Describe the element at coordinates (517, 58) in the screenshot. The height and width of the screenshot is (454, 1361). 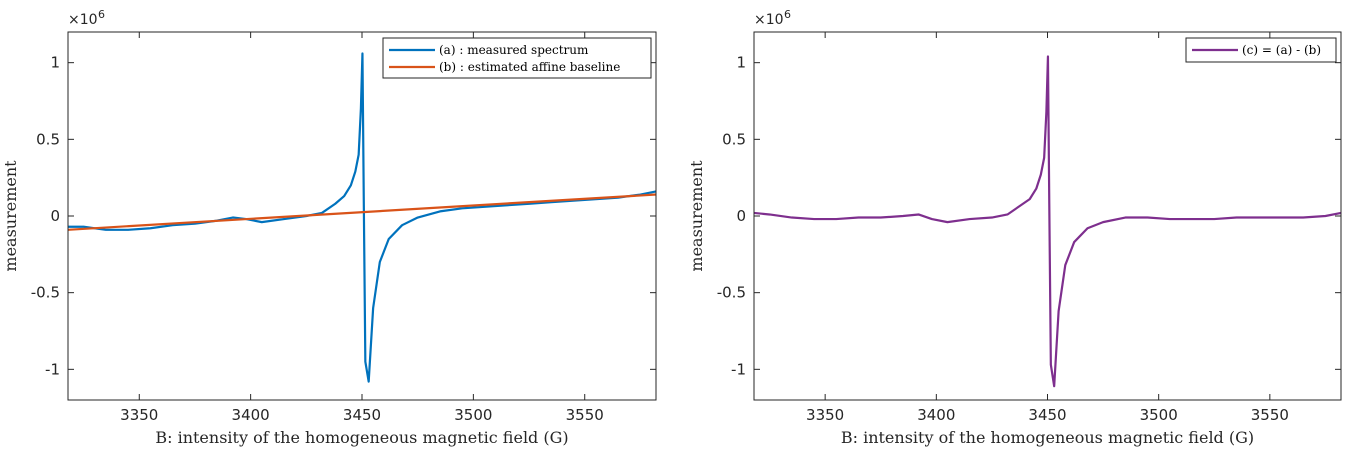
I see `legend-box` at that location.